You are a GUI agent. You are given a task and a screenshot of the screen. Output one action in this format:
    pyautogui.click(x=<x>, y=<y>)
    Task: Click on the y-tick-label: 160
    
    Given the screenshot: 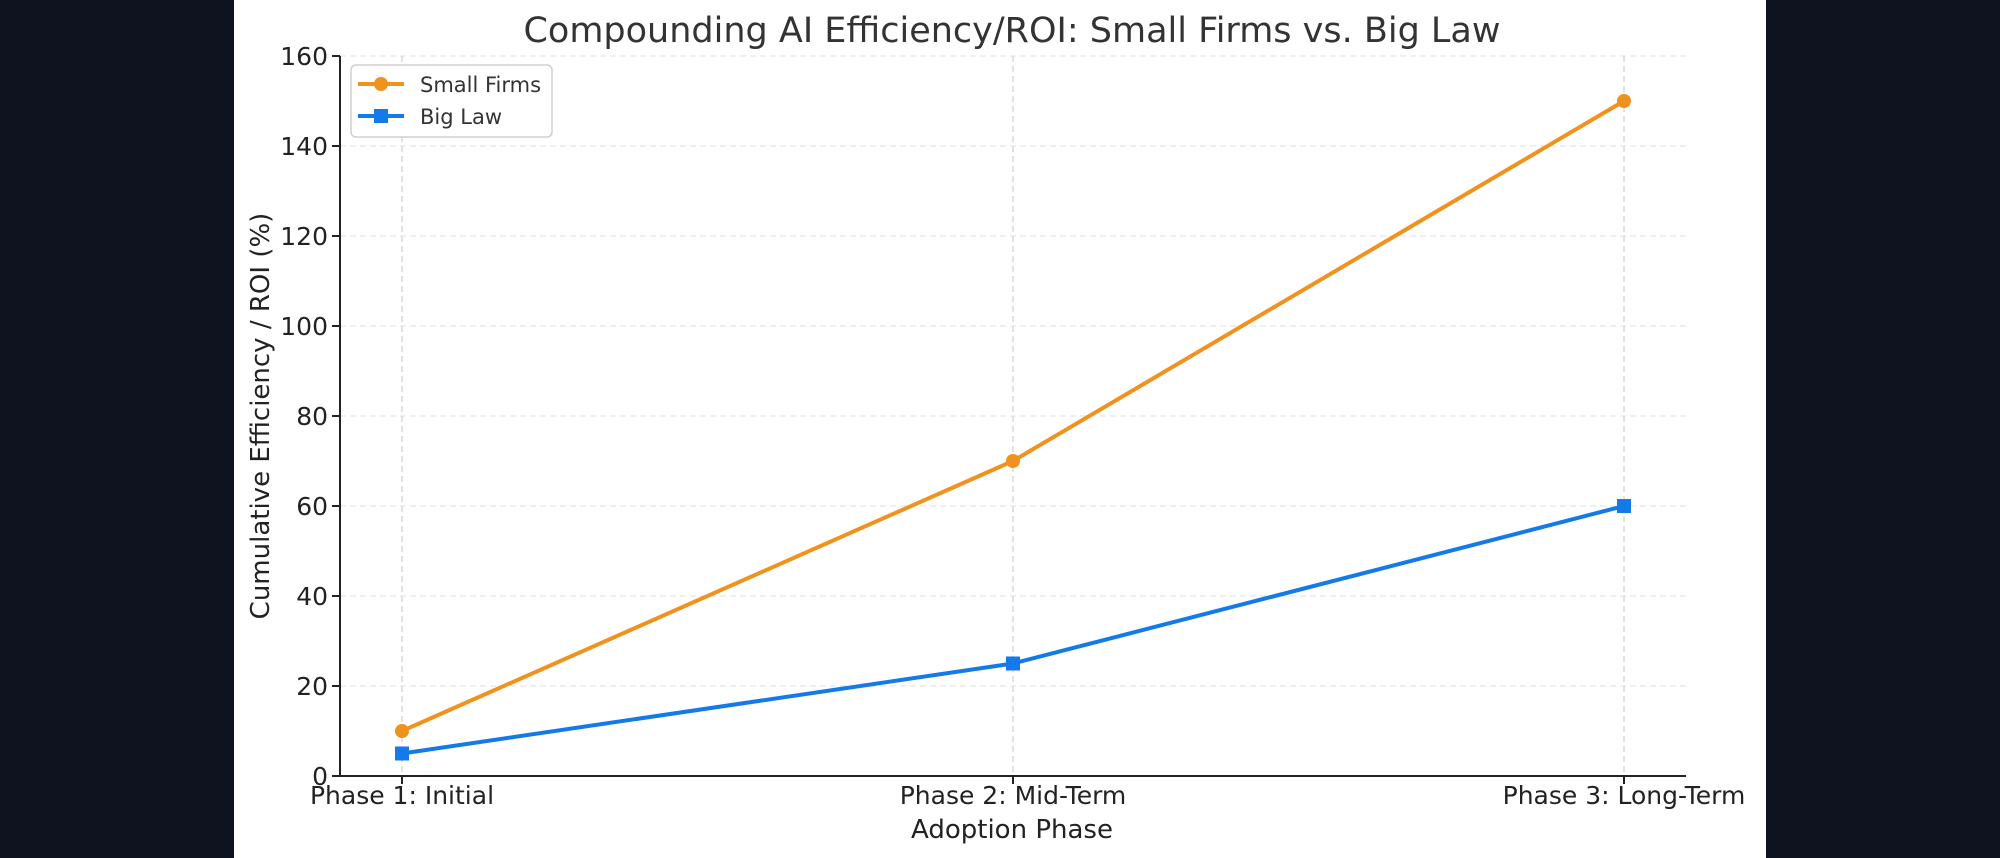 What is the action you would take?
    pyautogui.click(x=304, y=56)
    